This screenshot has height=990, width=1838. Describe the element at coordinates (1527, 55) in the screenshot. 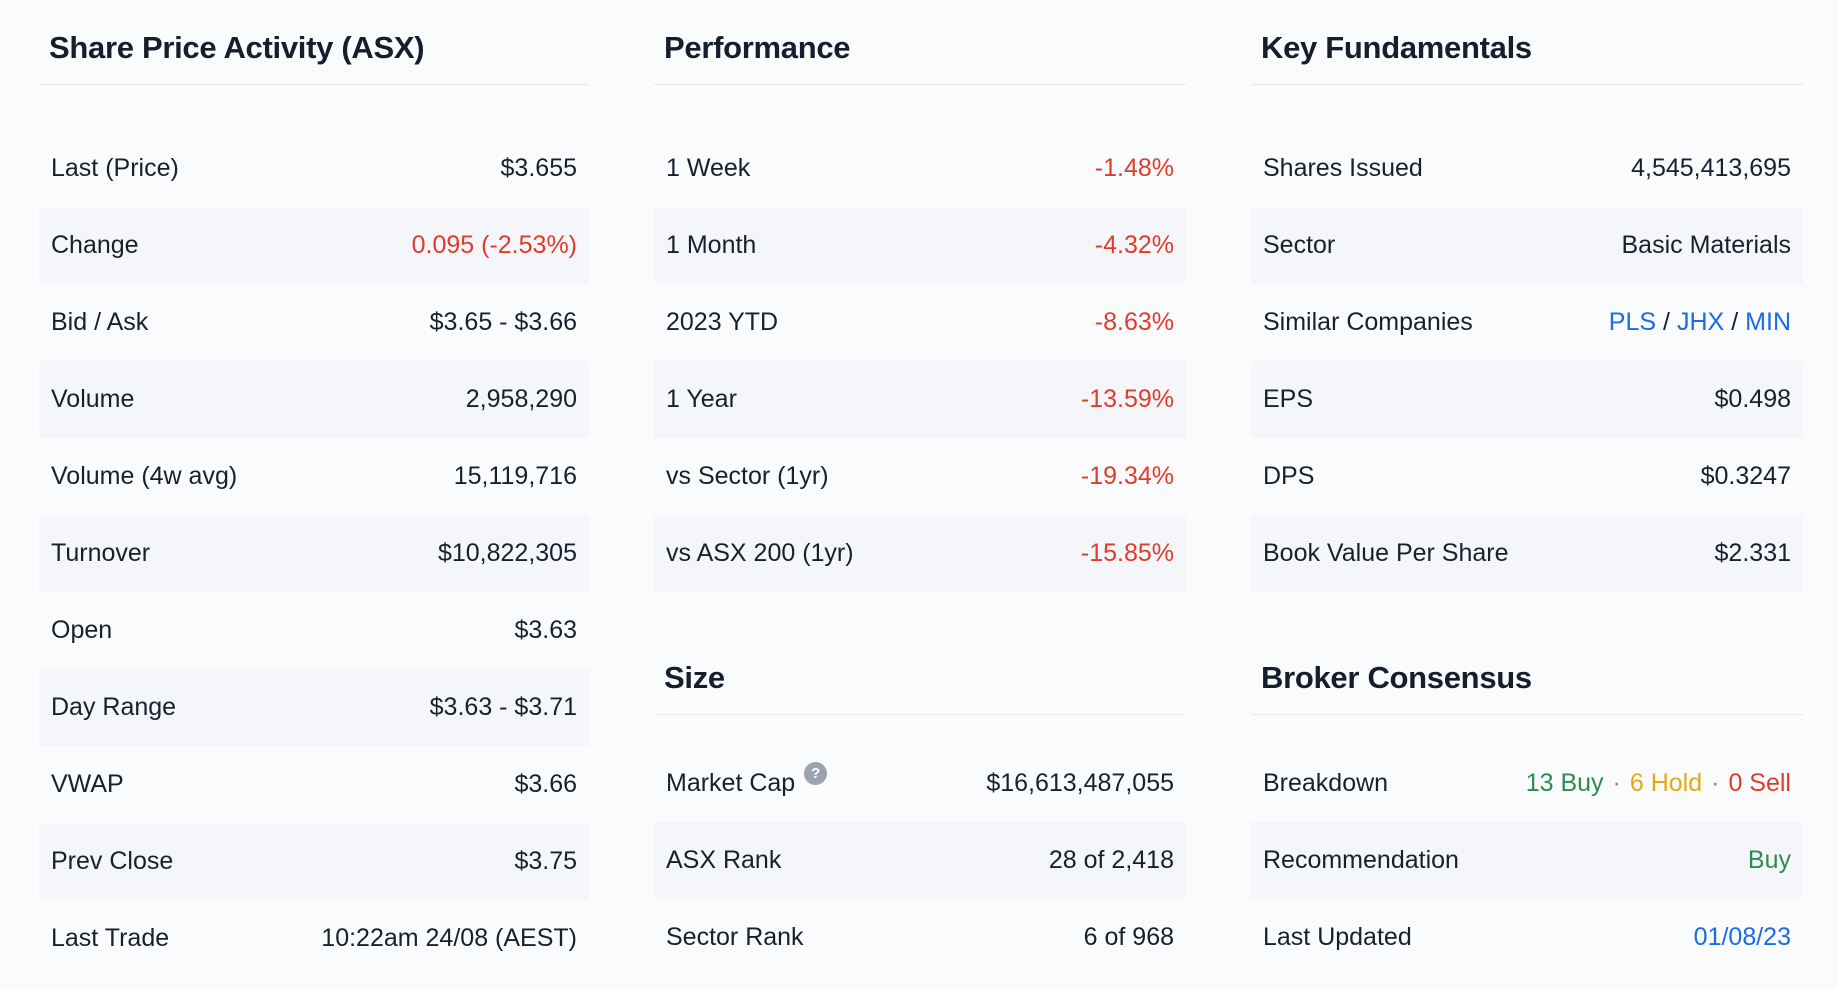

I see `section-title-key-fundamentals: Key Fundamentals` at that location.